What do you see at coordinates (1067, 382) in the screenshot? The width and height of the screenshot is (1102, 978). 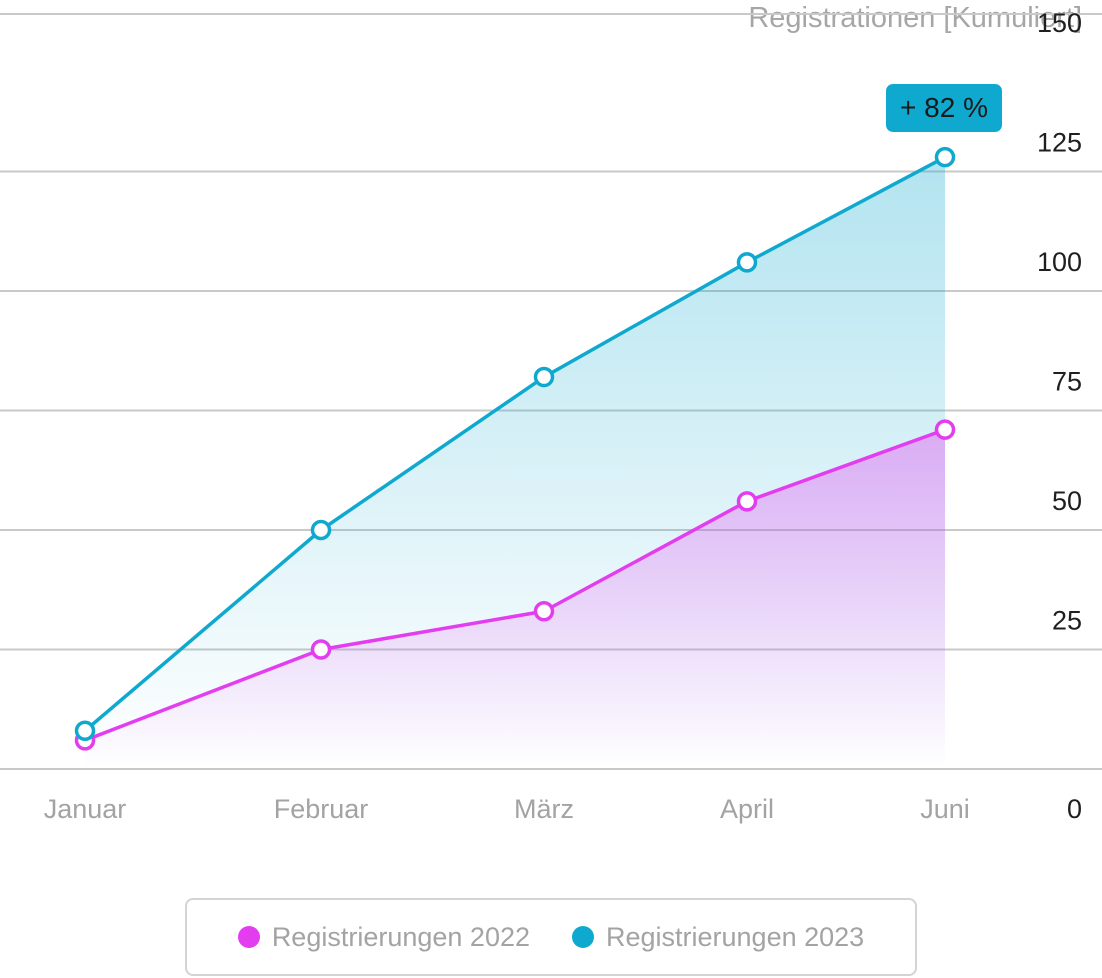 I see `y-tick-label: 75` at bounding box center [1067, 382].